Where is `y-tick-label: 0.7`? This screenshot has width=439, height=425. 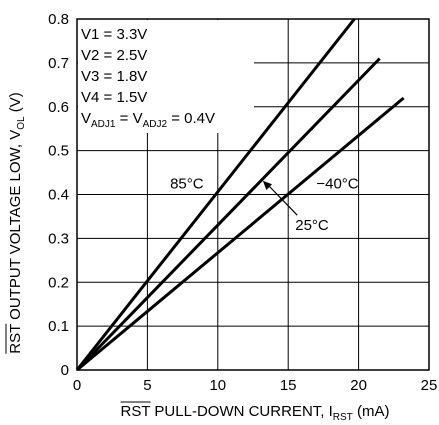 y-tick-label: 0.7 is located at coordinates (58, 63).